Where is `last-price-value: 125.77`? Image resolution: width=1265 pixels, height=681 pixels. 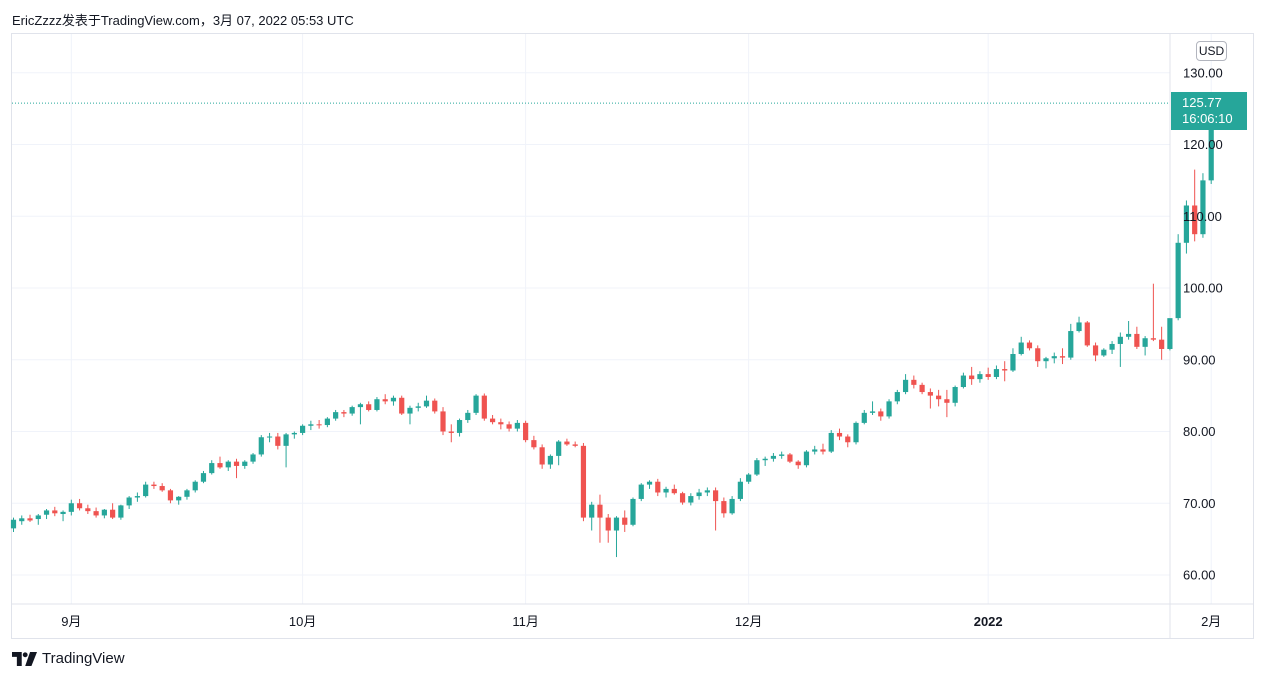
last-price-value: 125.77 is located at coordinates (1202, 102).